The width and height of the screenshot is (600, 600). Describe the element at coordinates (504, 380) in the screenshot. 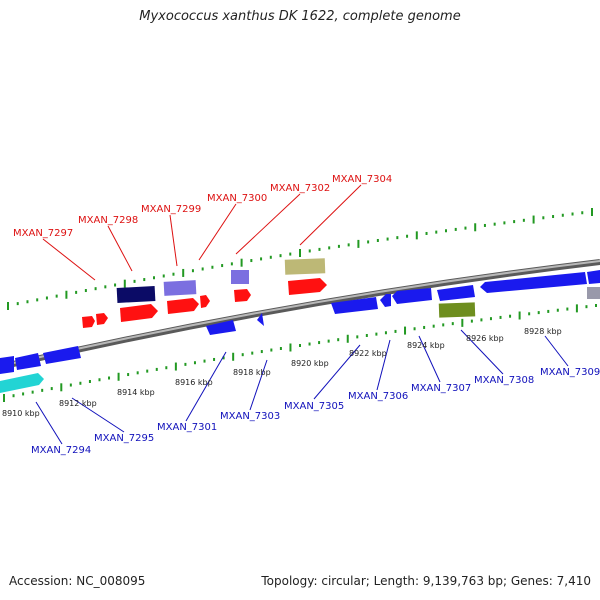

I see `reverse-gene-label: MXAN_7308` at that location.